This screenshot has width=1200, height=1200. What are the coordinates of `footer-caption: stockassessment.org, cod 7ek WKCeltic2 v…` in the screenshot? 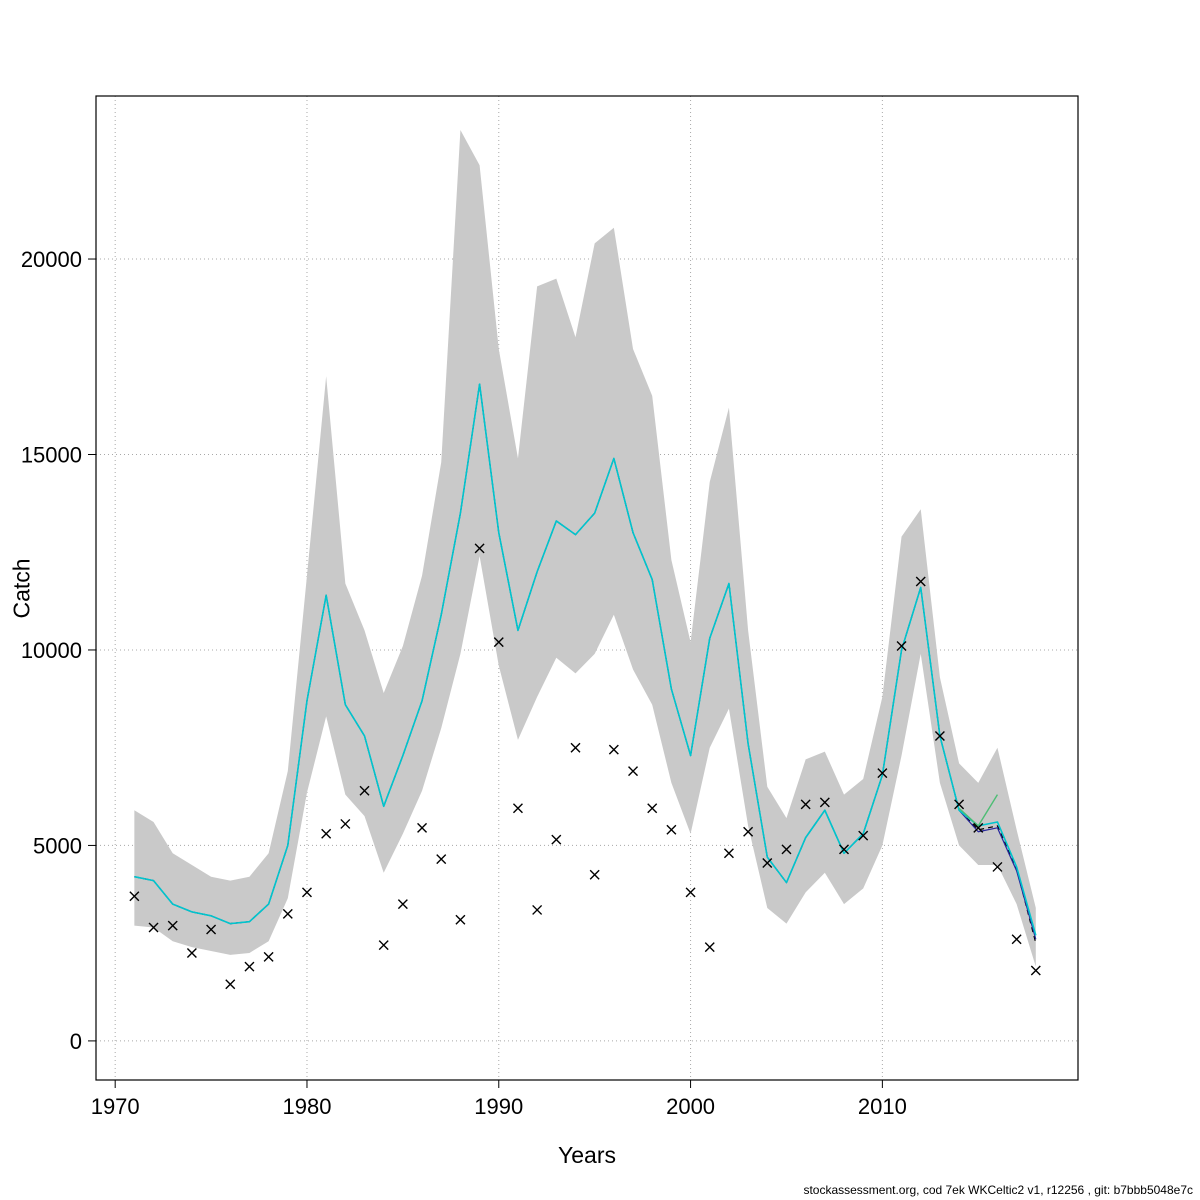 It's located at (998, 1190).